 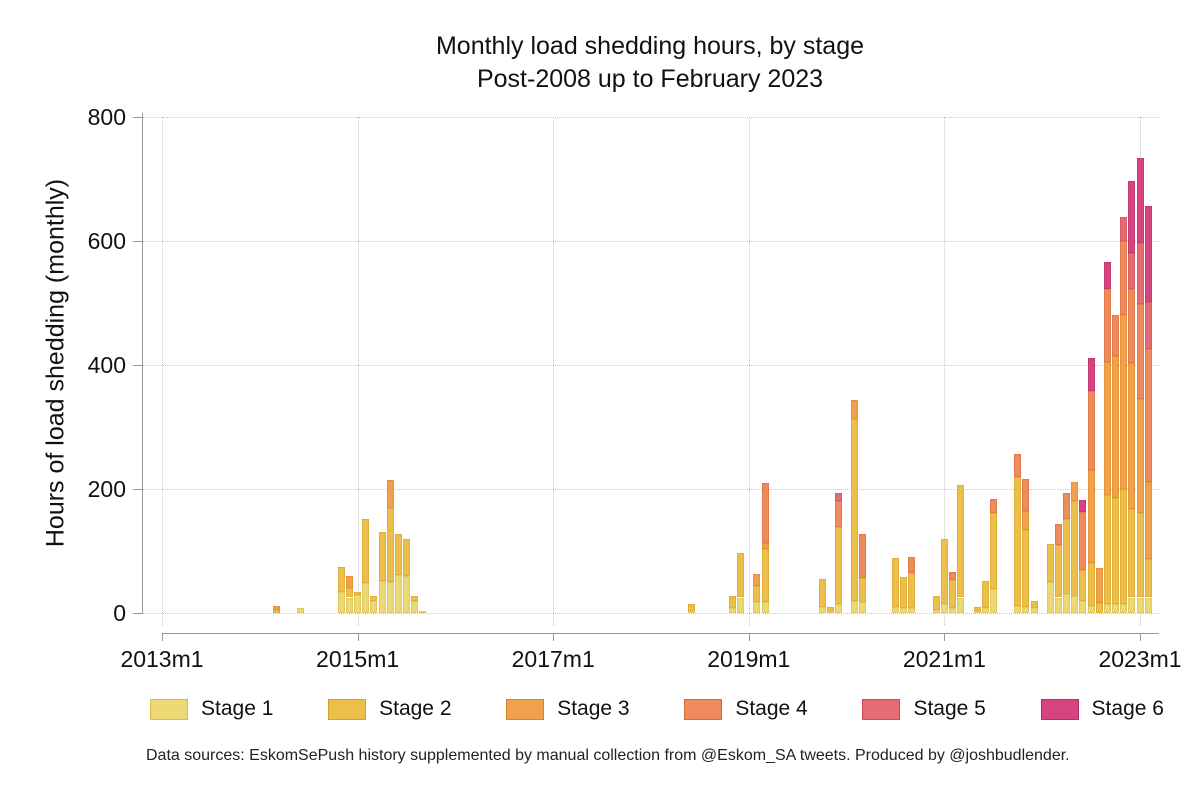 What do you see at coordinates (1075, 491) in the screenshot?
I see `bar-segment-stage-3-2022m5` at bounding box center [1075, 491].